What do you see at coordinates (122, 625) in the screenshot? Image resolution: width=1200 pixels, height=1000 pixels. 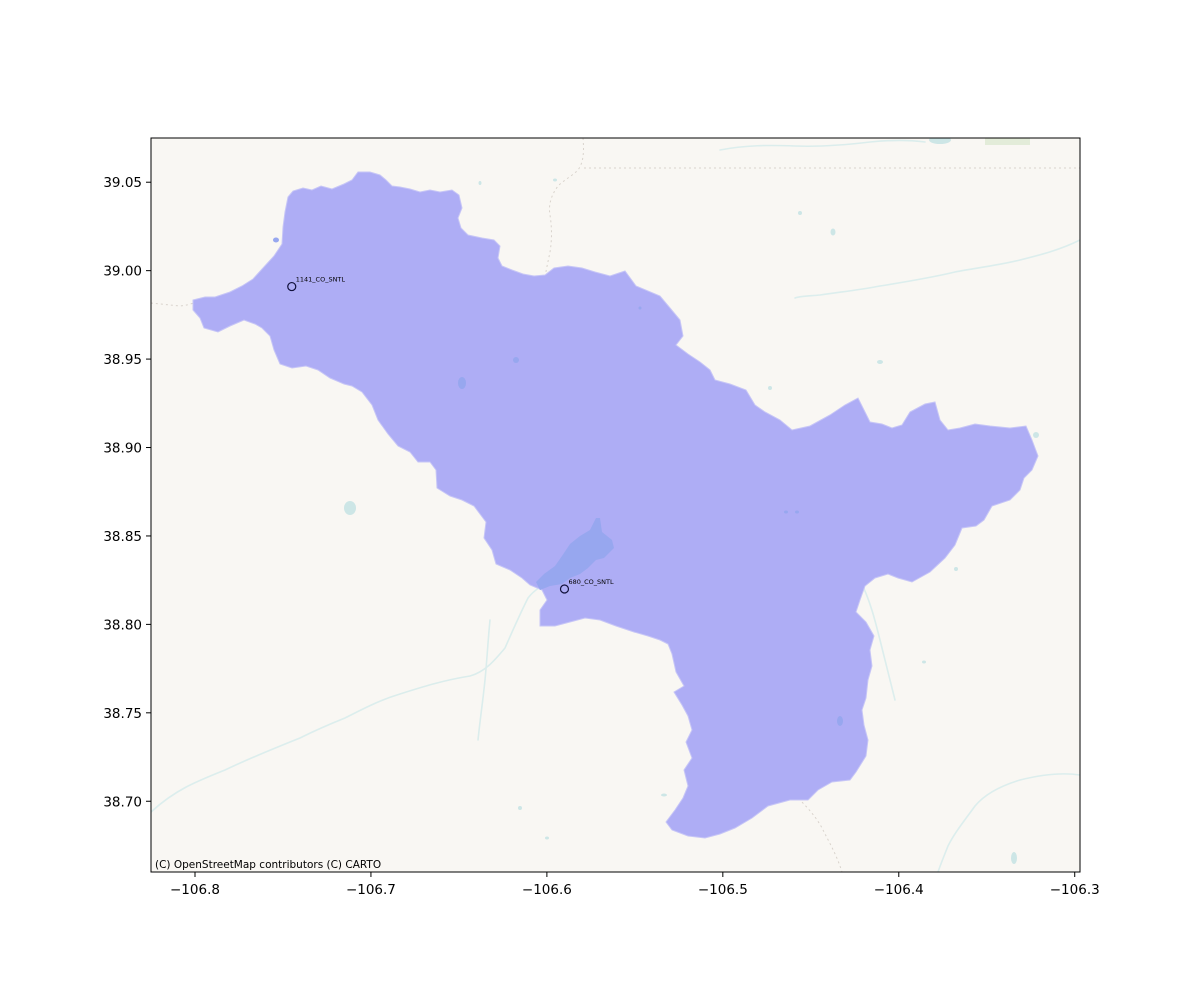 I see `y-tick-label: 38.80` at bounding box center [122, 625].